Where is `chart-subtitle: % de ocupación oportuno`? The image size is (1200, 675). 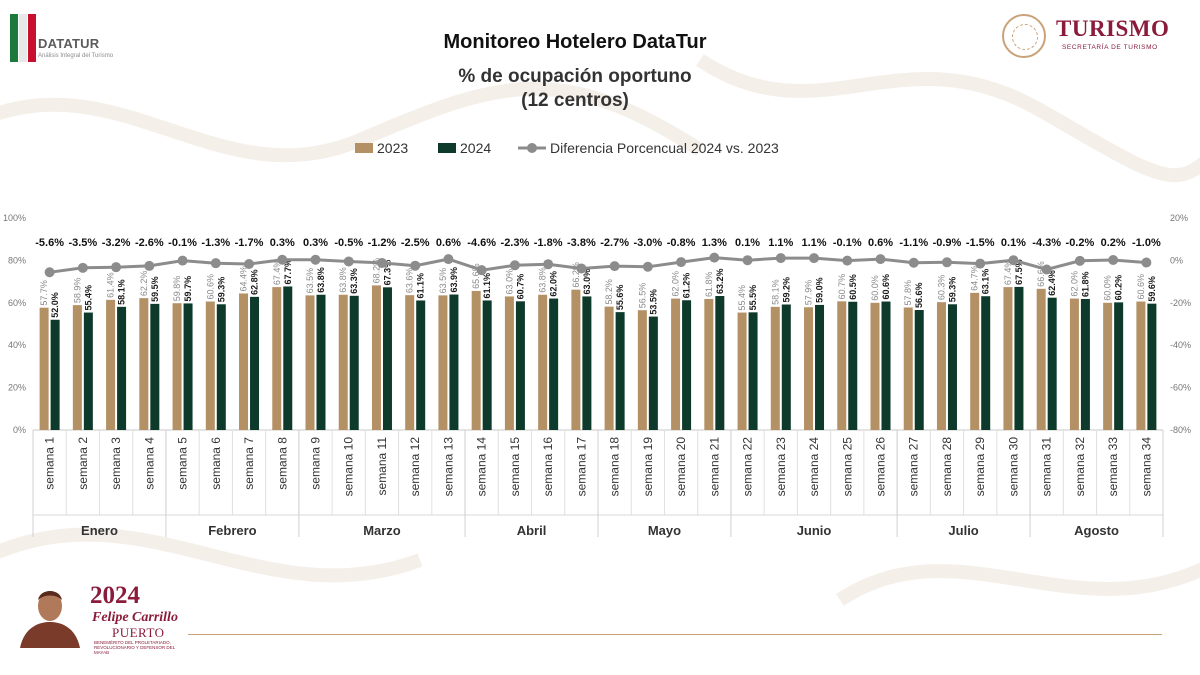 chart-subtitle: % de ocupación oportuno is located at coordinates (575, 76).